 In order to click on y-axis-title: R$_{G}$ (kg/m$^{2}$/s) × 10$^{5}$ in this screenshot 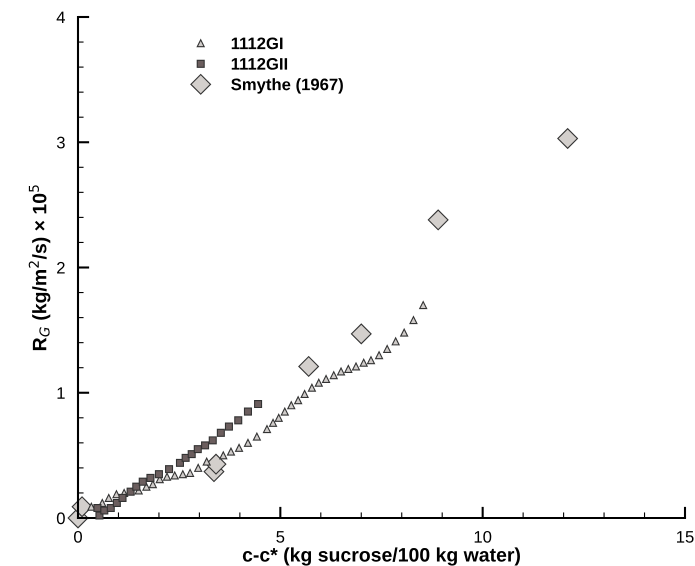, I will do `click(39, 267)`.